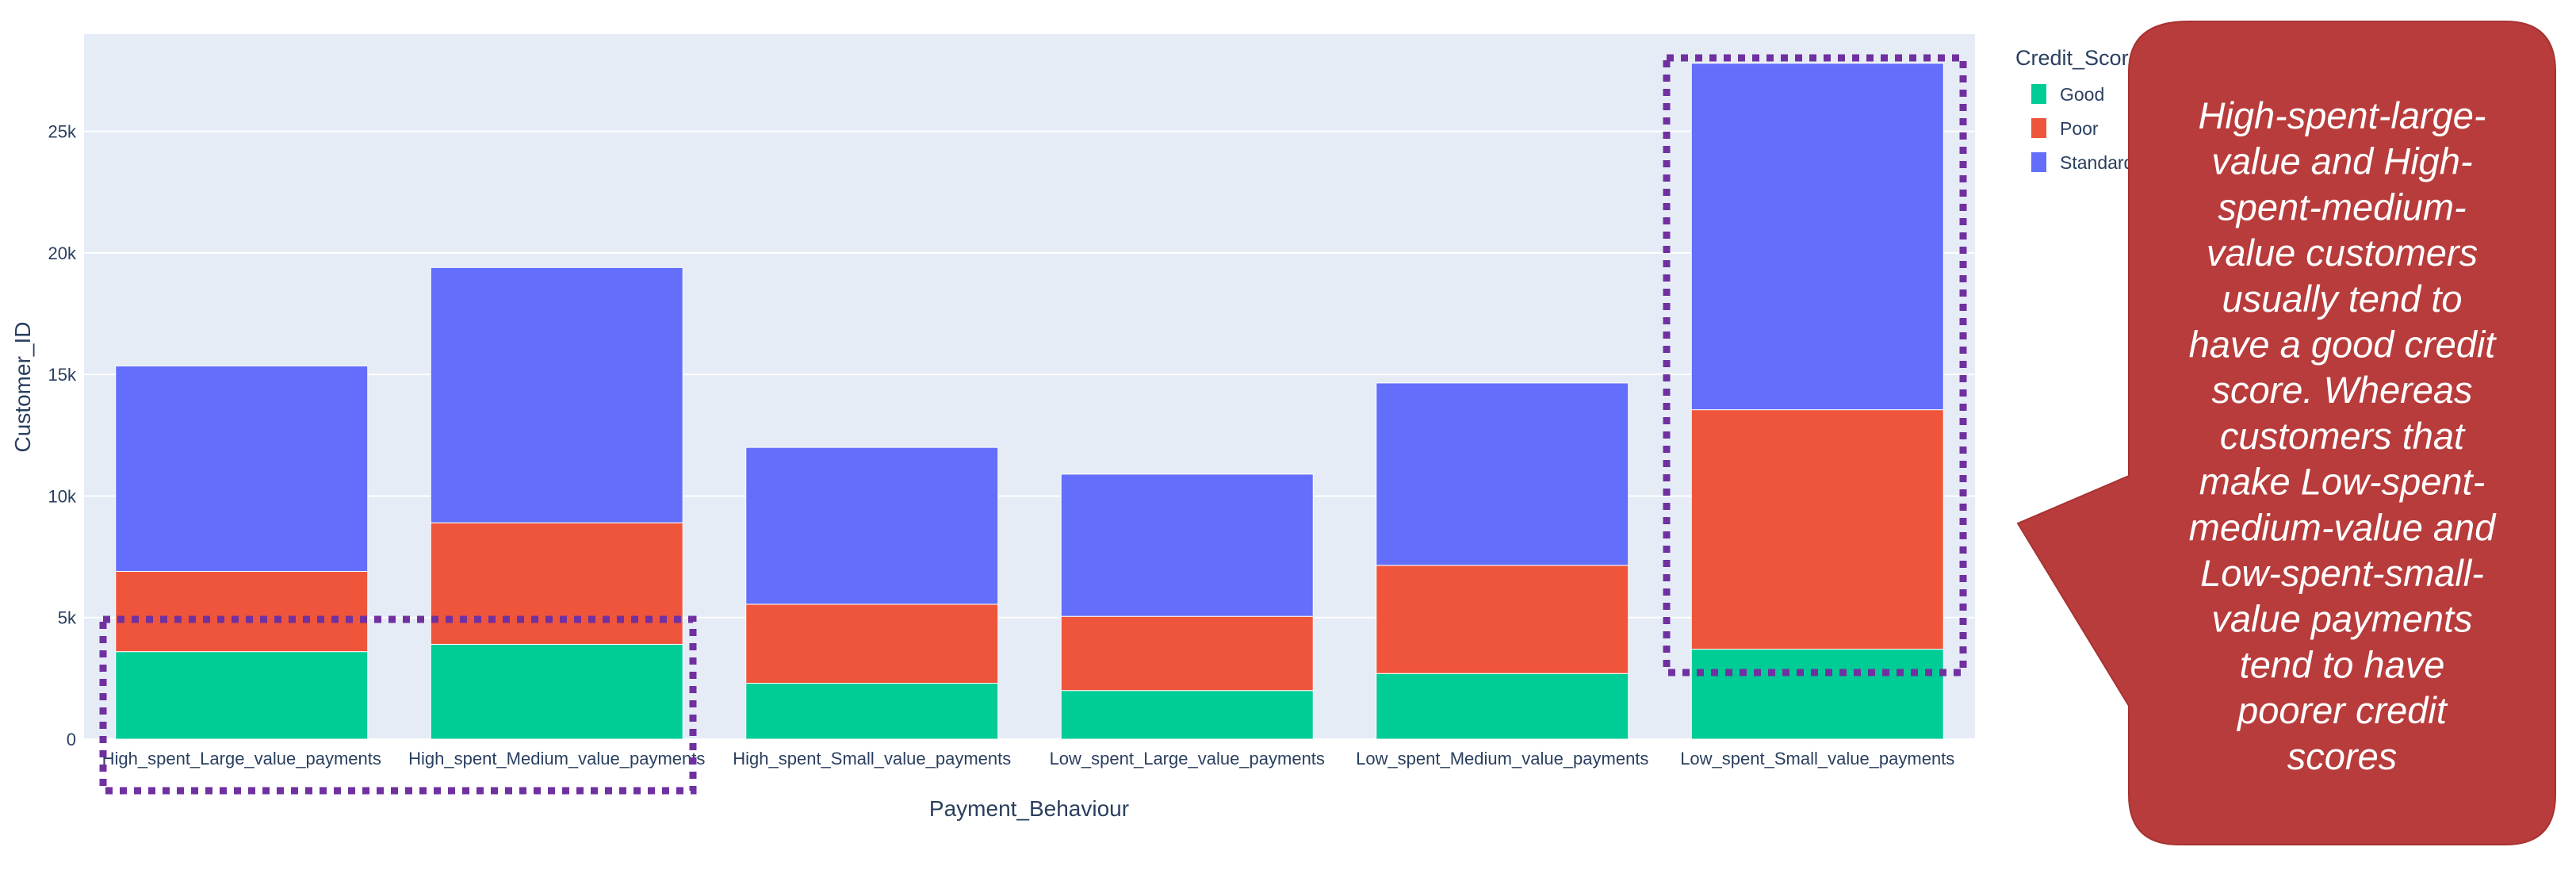  What do you see at coordinates (2038, 162) in the screenshot?
I see `legend-swatch-standard` at bounding box center [2038, 162].